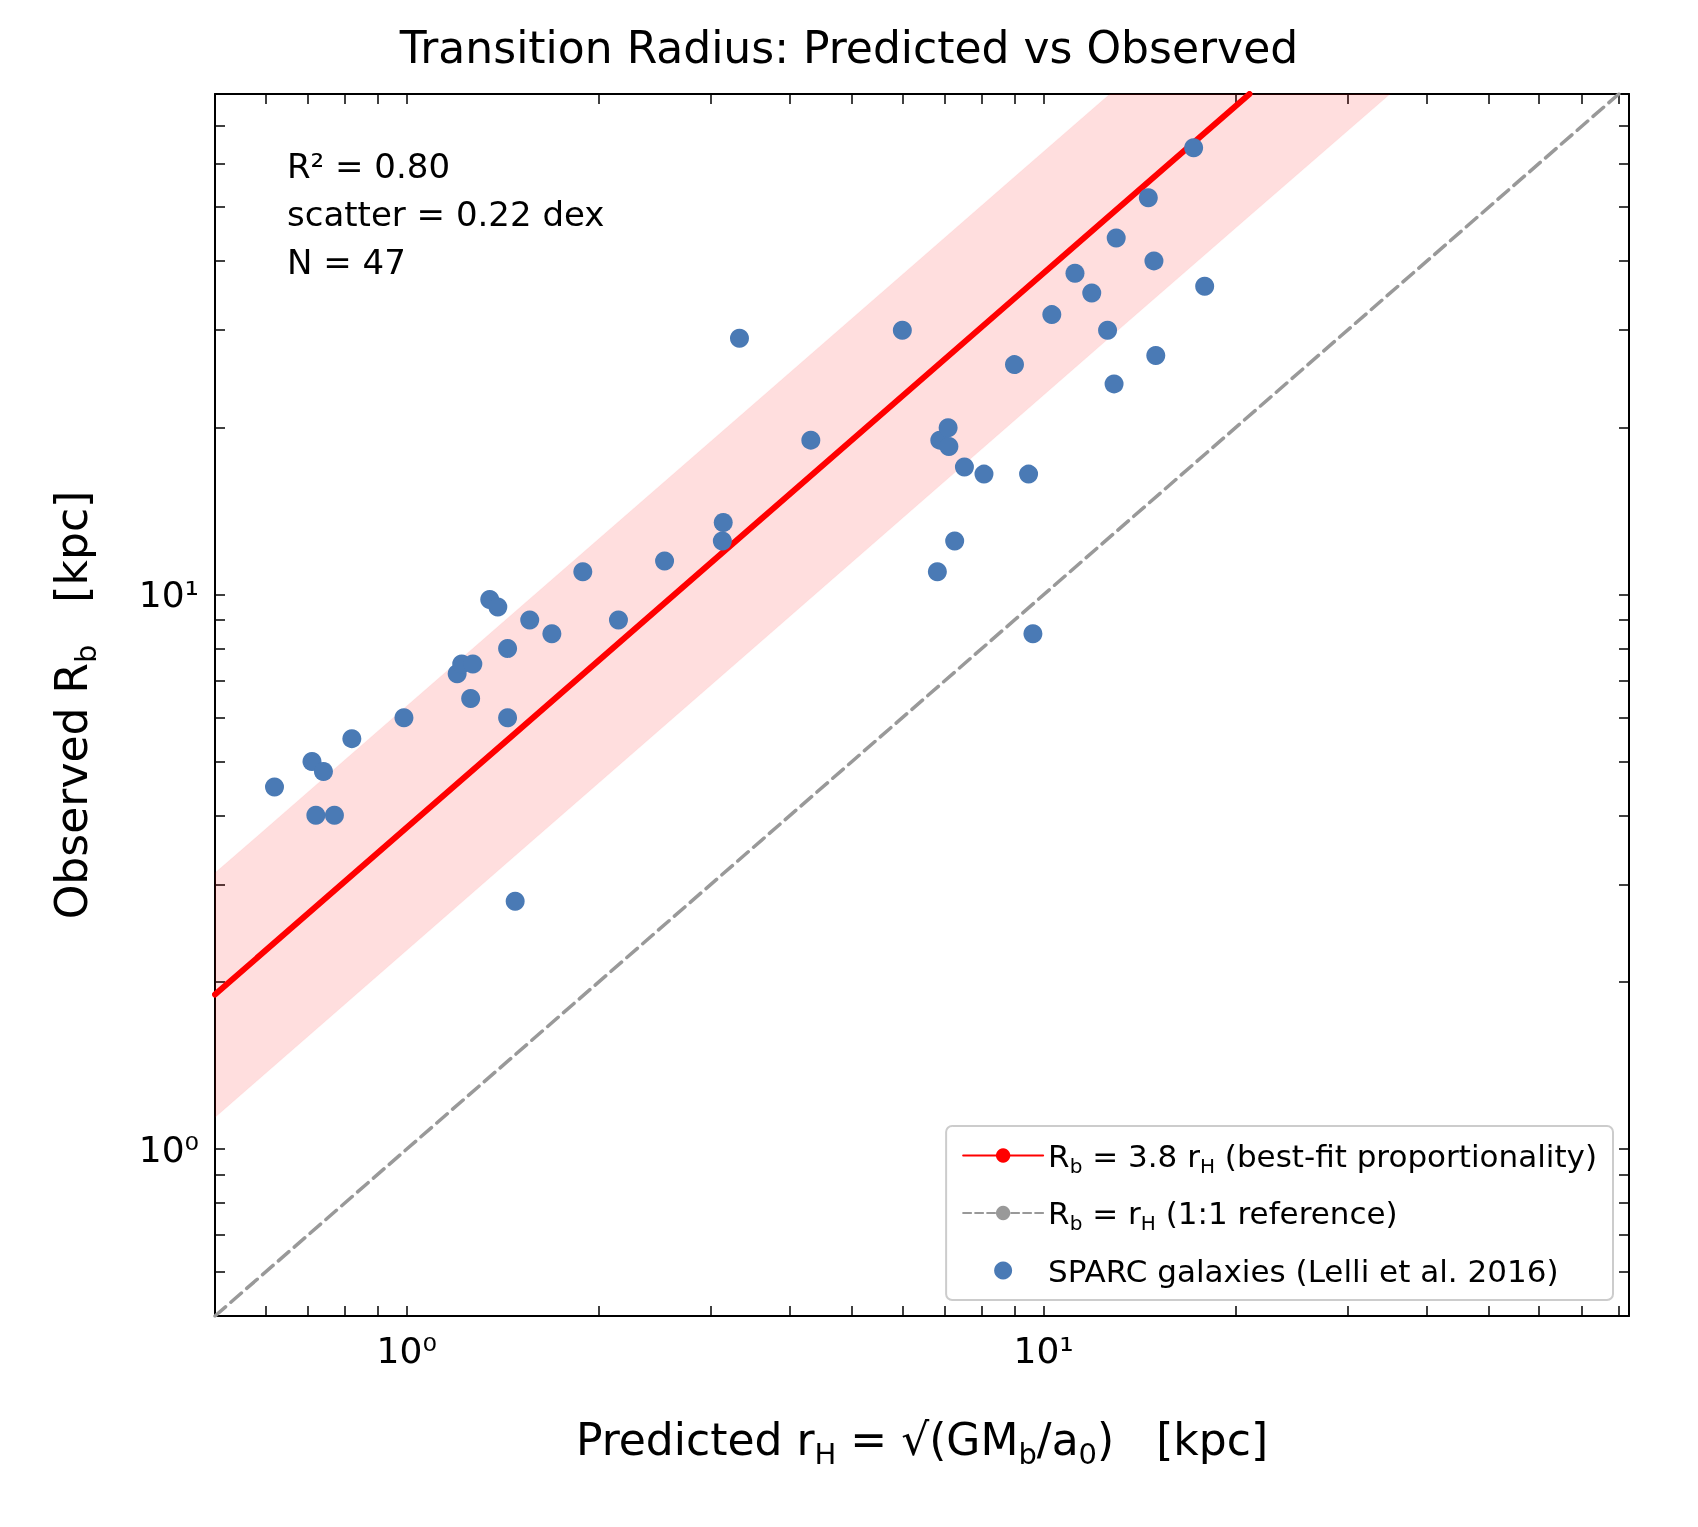 Image resolution: width=1698 pixels, height=1527 pixels. What do you see at coordinates (74, 705) in the screenshot?
I see `text: Observed Rb [kpc]` at bounding box center [74, 705].